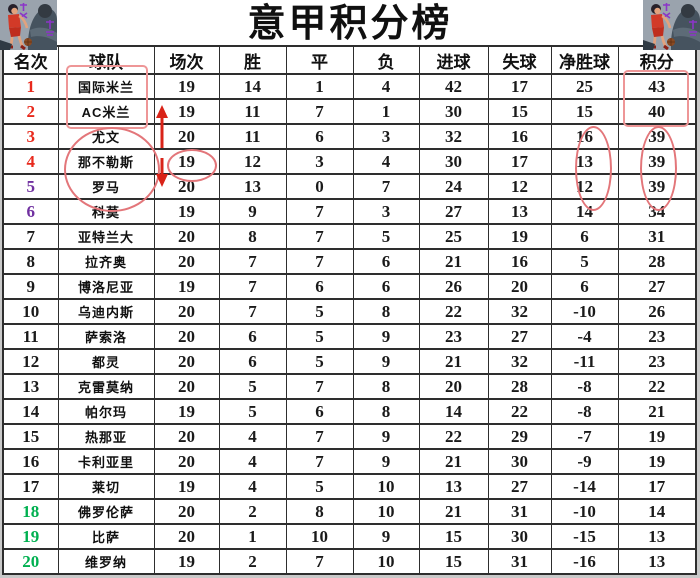  What do you see at coordinates (252, 111) in the screenshot?
I see `wins-cell: 11` at bounding box center [252, 111].